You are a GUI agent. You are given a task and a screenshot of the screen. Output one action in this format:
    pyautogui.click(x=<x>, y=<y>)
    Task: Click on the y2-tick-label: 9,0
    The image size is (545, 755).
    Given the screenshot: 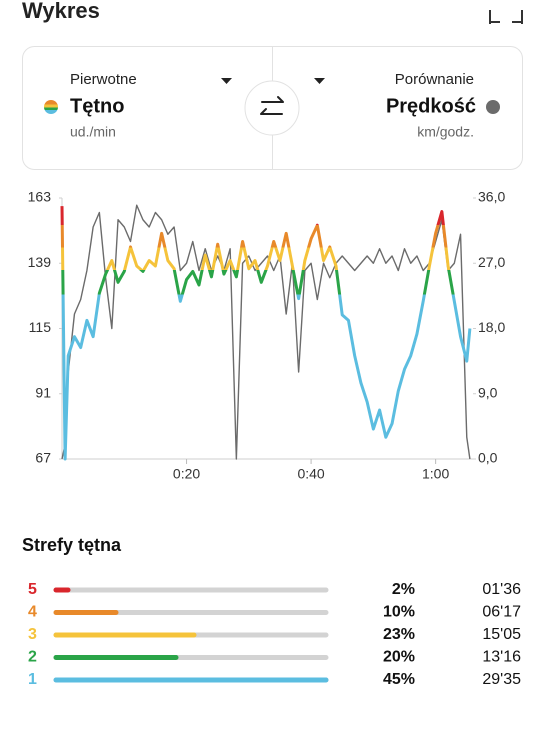 What is the action you would take?
    pyautogui.click(x=488, y=392)
    